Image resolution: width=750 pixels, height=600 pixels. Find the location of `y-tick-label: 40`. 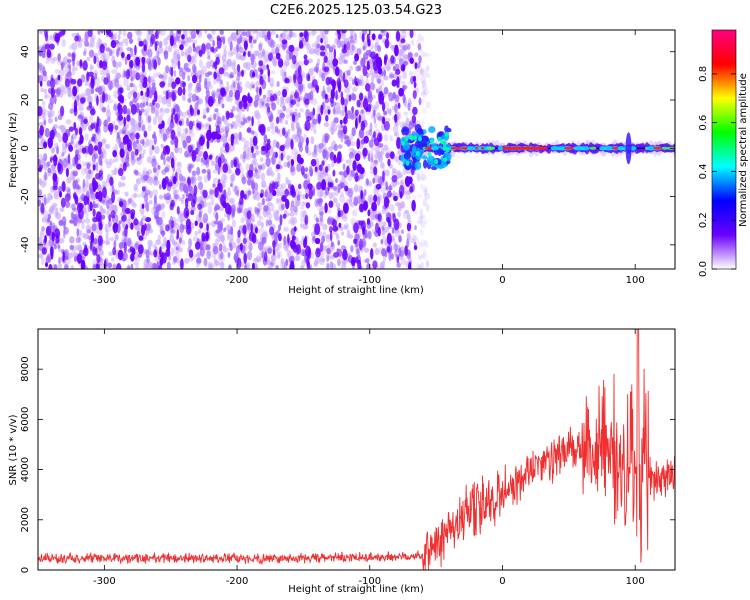

y-tick-label: 40 is located at coordinates (25, 51).